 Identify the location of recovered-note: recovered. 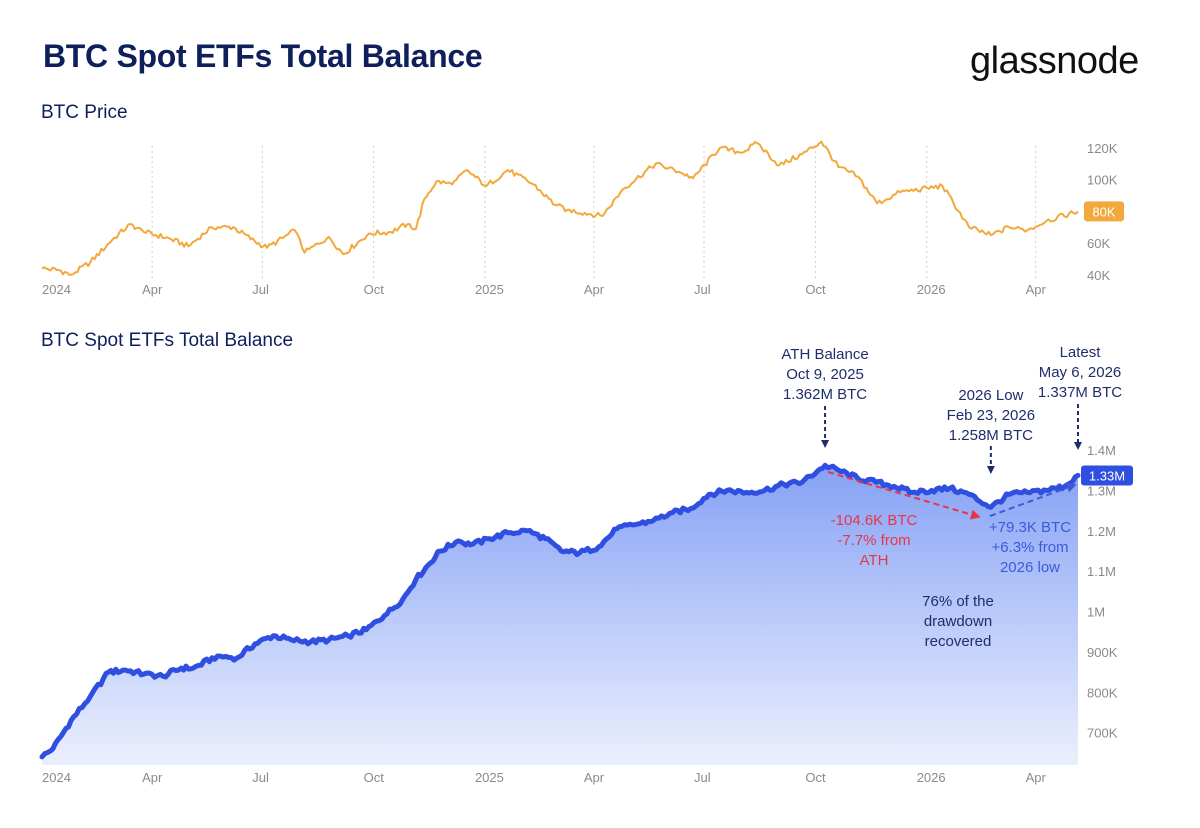
(958, 641).